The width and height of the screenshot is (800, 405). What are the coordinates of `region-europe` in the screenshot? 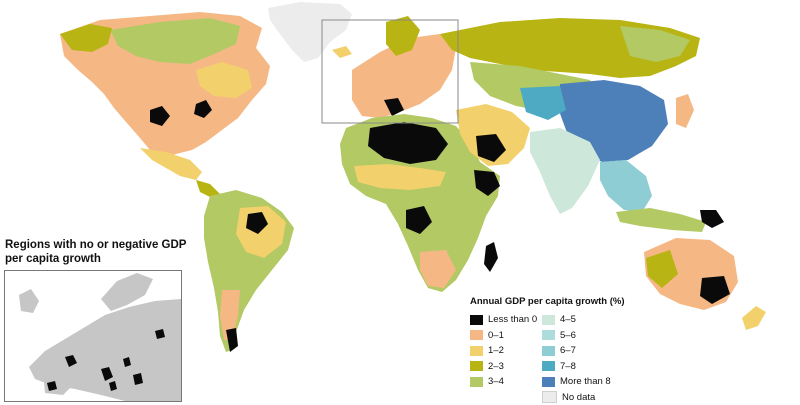 It's located at (404, 76).